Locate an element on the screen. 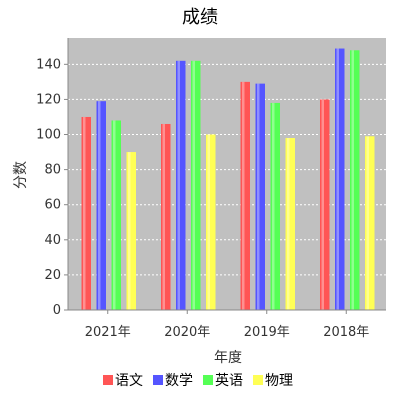 This screenshot has height=400, width=400. legend-label: 语文 is located at coordinates (129, 381).